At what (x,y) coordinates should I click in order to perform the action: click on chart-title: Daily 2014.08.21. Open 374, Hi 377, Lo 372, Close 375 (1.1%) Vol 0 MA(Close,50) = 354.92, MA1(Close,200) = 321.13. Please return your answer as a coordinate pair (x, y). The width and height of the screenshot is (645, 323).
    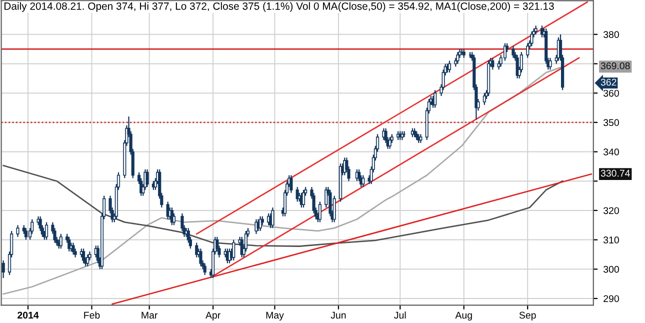
    Looking at the image, I should click on (279, 7).